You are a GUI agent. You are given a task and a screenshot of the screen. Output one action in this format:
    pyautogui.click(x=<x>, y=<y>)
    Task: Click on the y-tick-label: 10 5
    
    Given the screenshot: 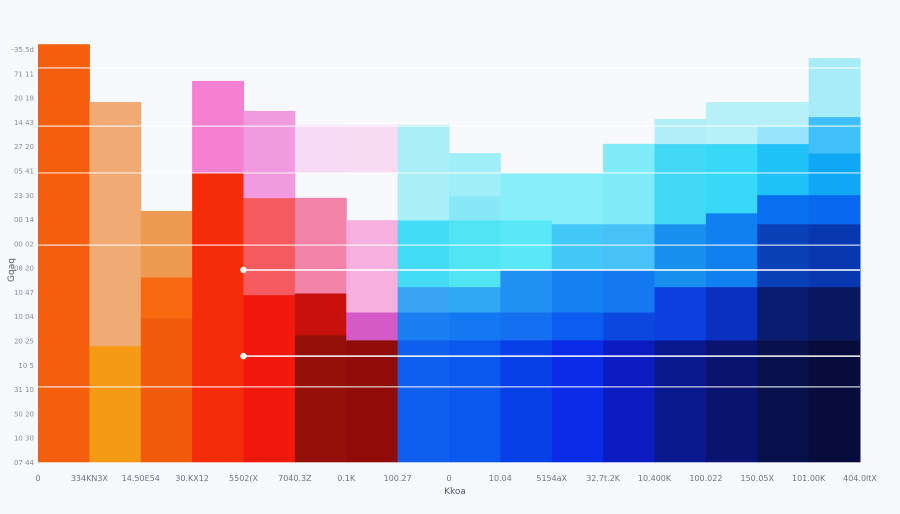 What is the action you would take?
    pyautogui.click(x=26, y=366)
    